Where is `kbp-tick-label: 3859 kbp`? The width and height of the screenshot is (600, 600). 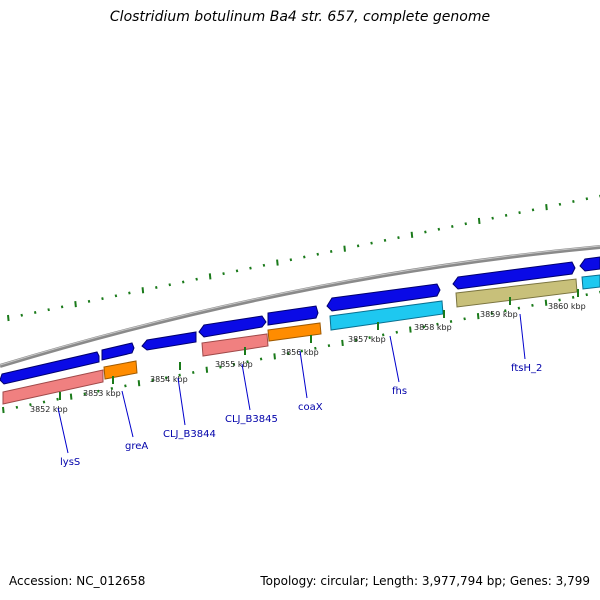
kbp-tick-label: 3859 kbp is located at coordinates (499, 314).